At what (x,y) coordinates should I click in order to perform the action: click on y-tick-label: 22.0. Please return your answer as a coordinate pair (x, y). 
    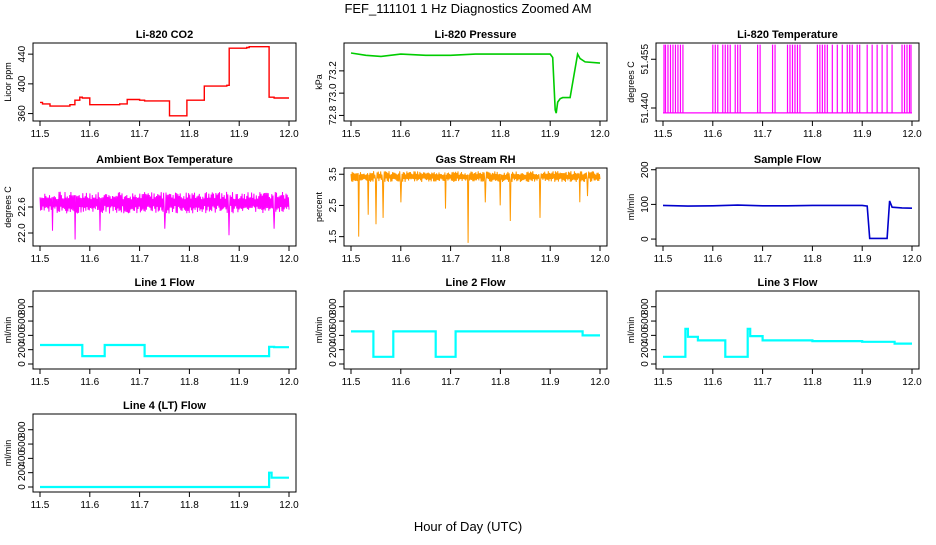
    Looking at the image, I should click on (22, 233).